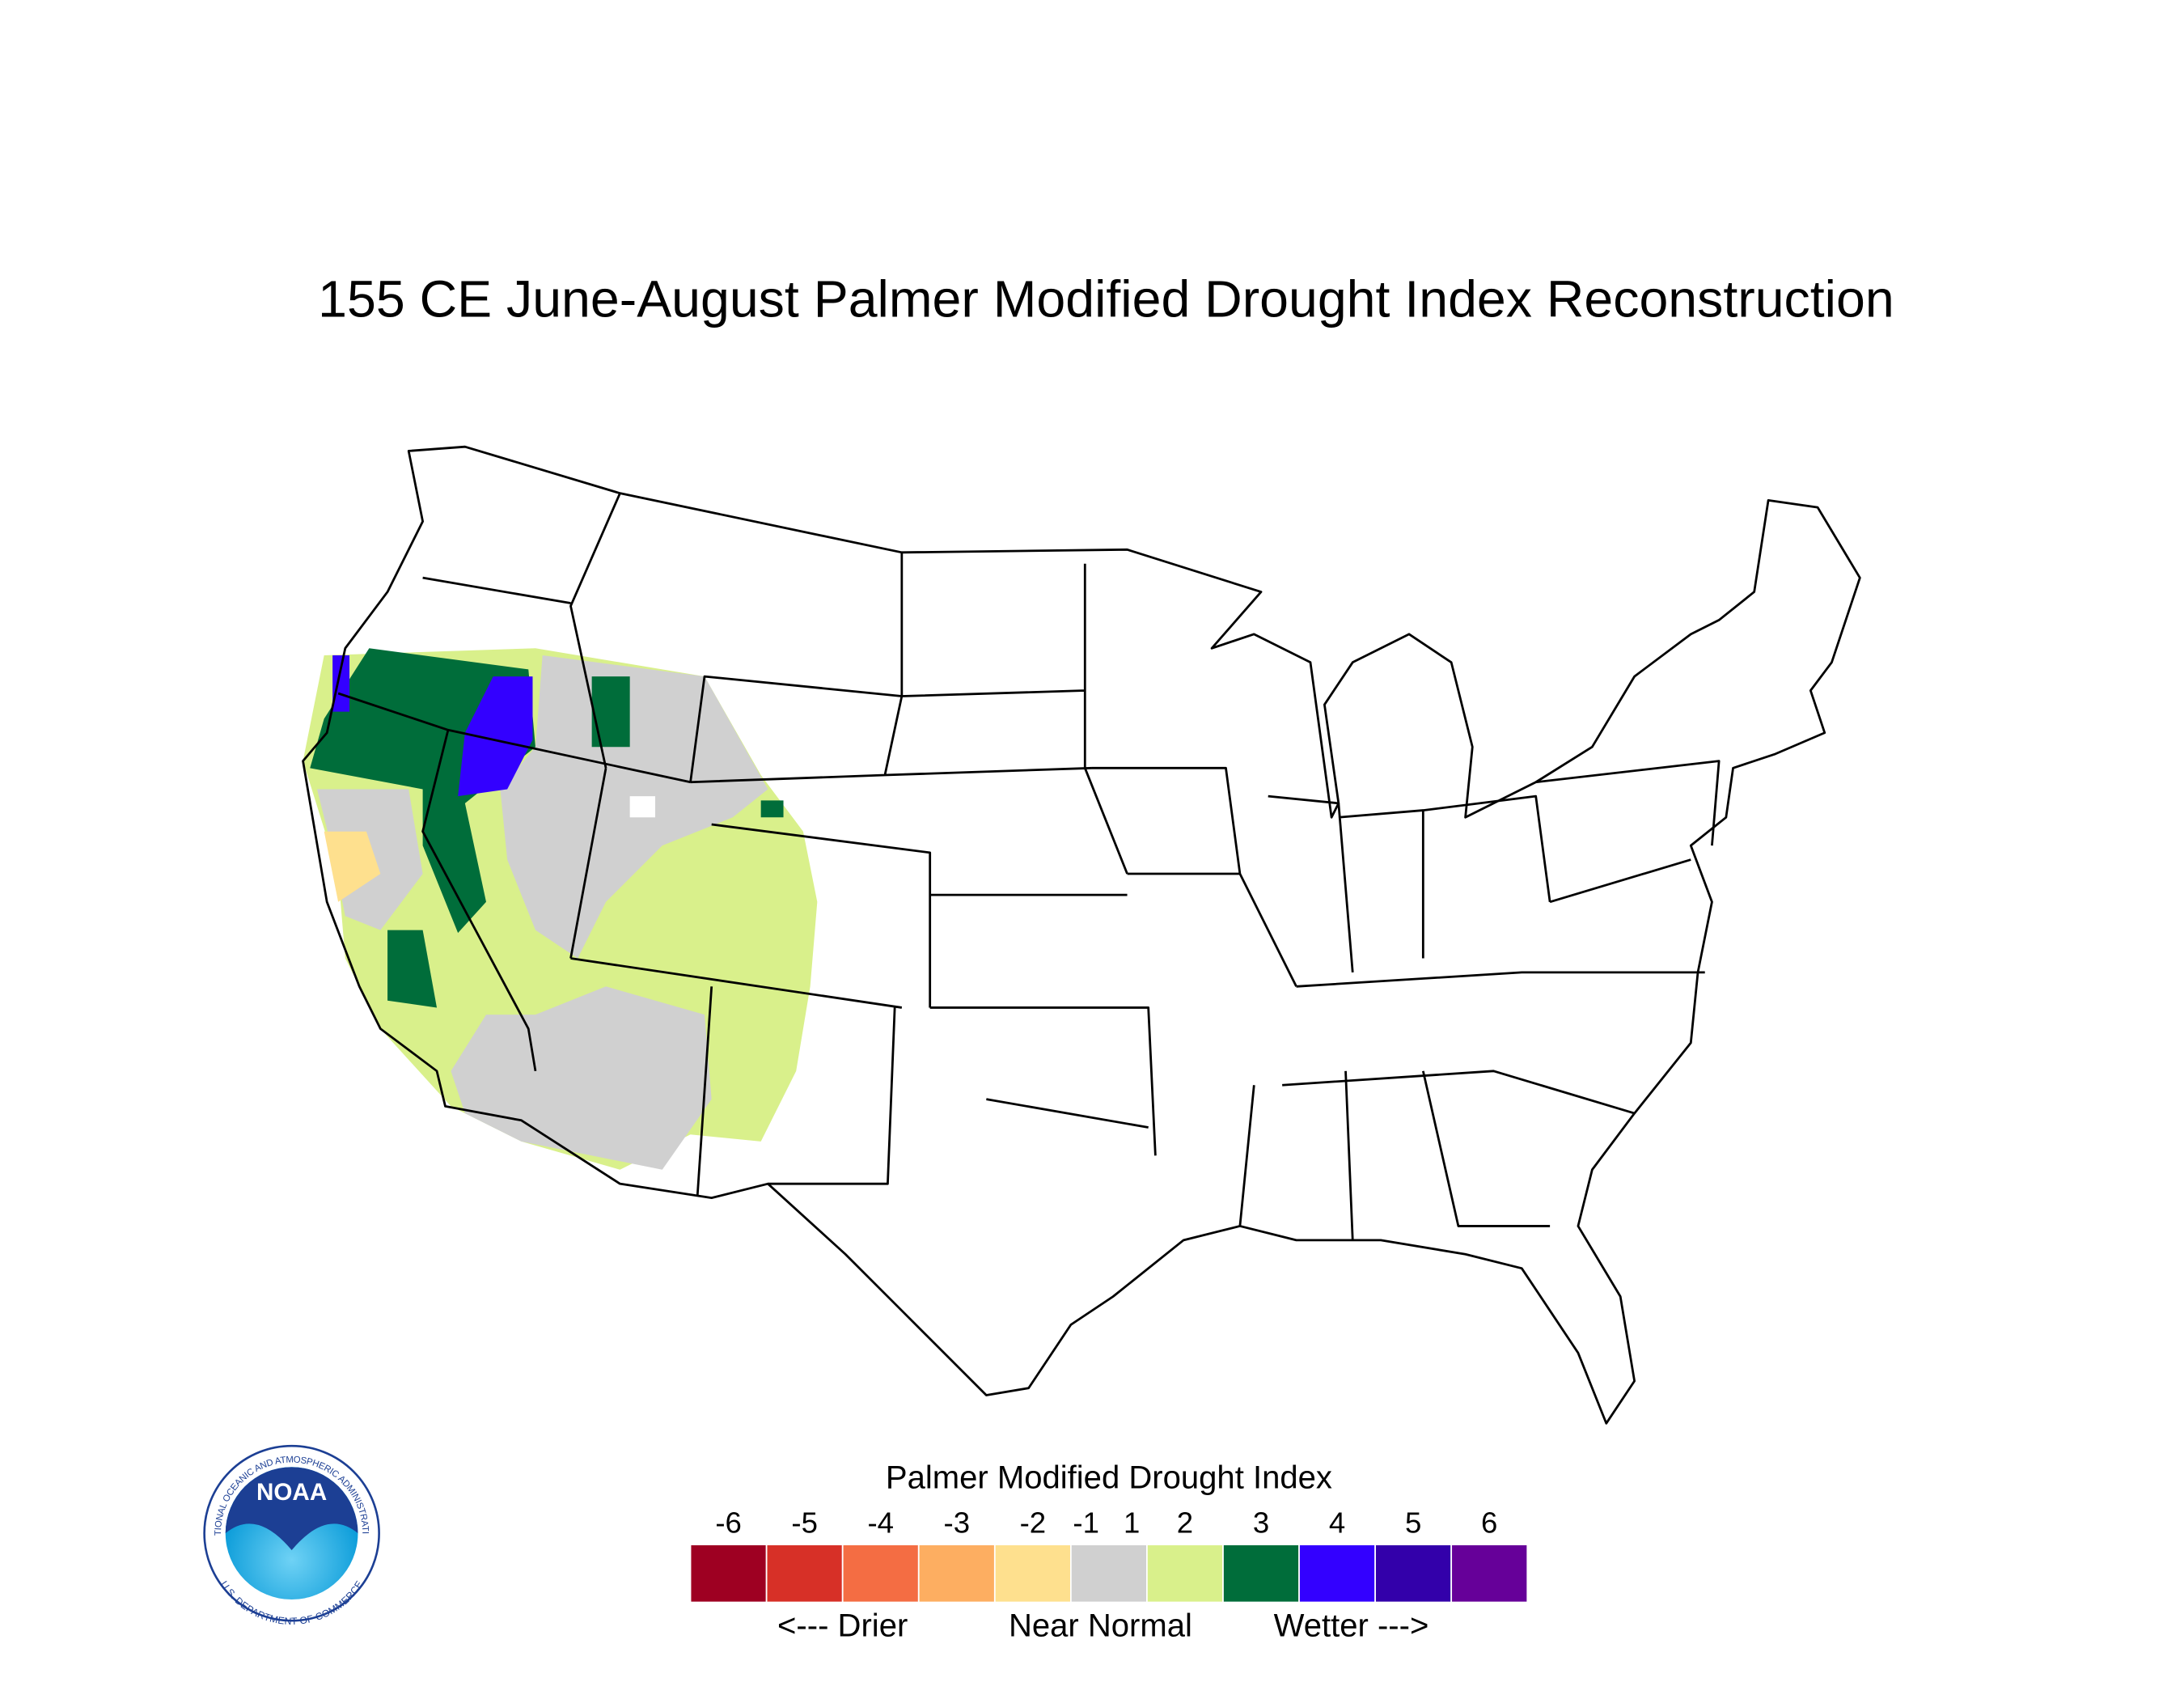 The image size is (2184, 1699). I want to click on legend-tick-label: -1, so click(1086, 1522).